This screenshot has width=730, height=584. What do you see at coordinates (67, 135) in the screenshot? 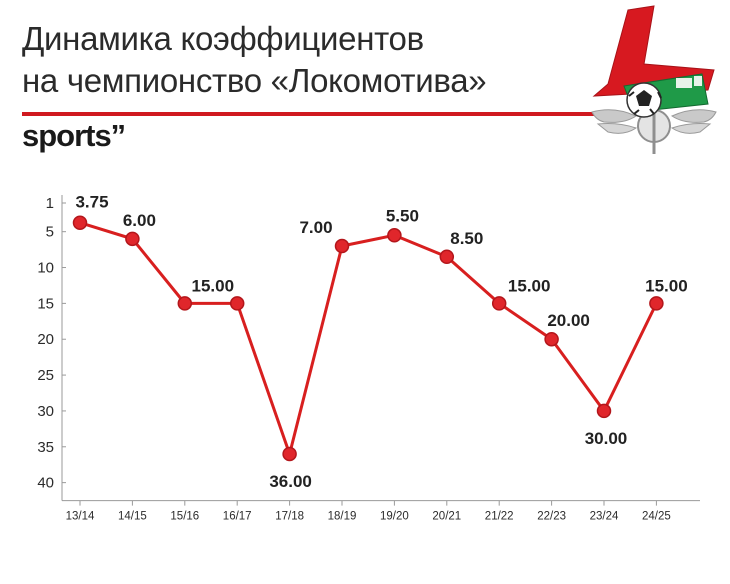
I see `brand-name: sports` at bounding box center [67, 135].